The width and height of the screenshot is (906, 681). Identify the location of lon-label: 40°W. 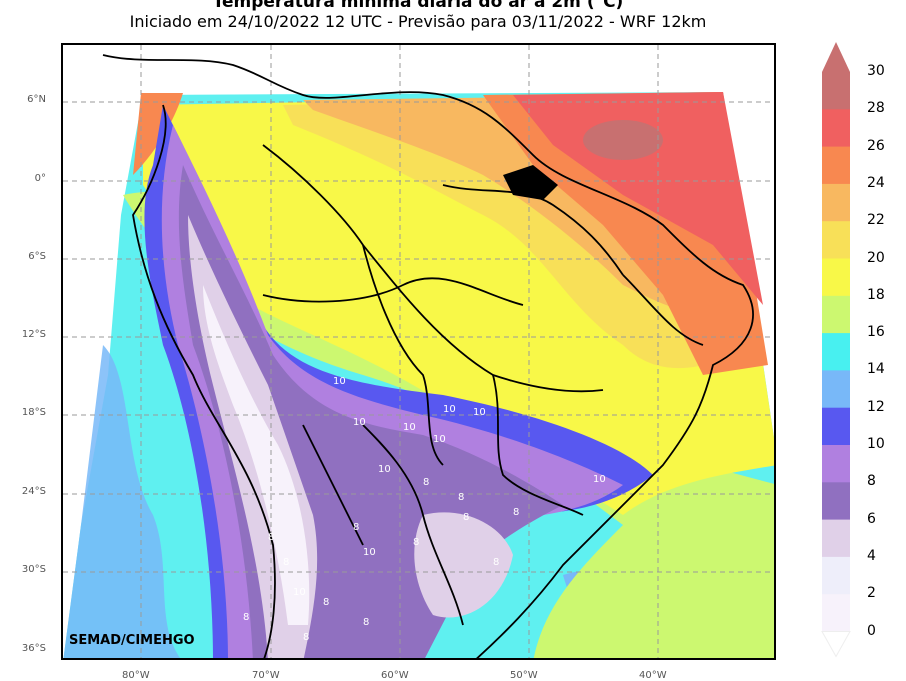
(653, 675).